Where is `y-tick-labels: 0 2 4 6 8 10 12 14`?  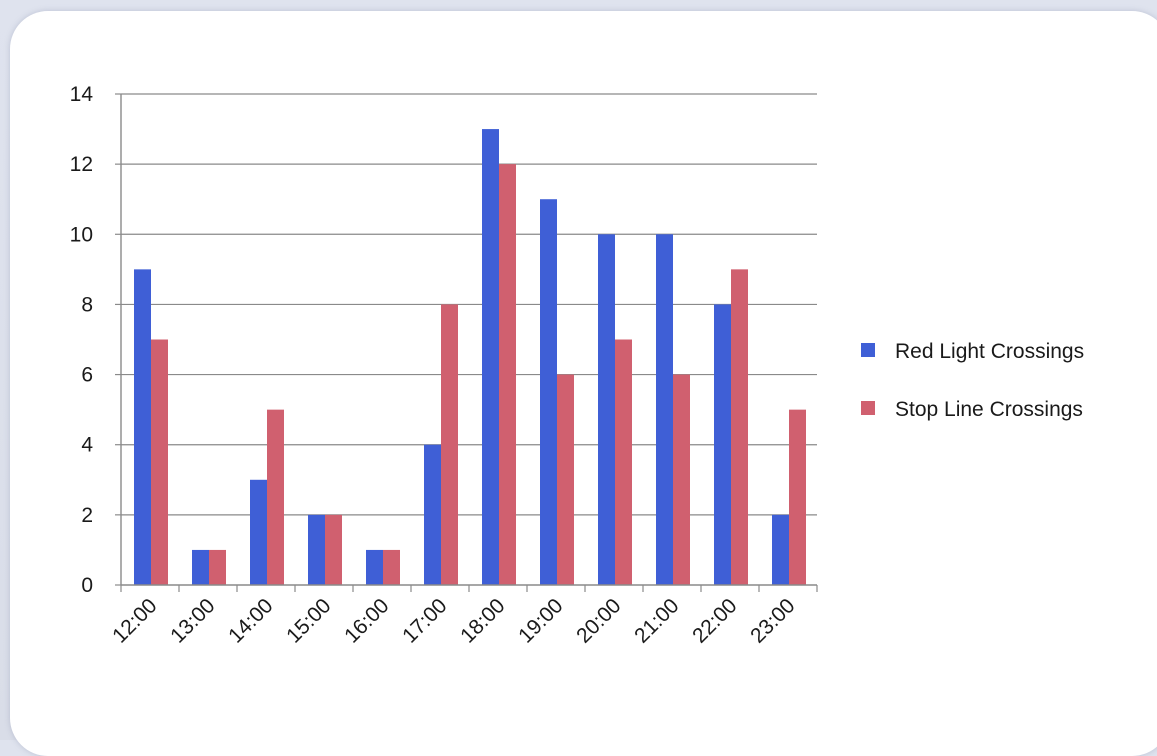 y-tick-labels: 0 2 4 6 8 10 12 14 is located at coordinates (82, 340).